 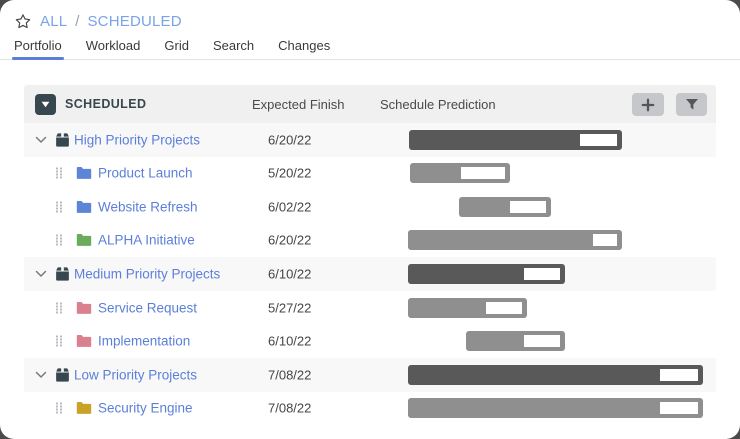 I want to click on expected-finish-date: 6/02/22, so click(x=290, y=207).